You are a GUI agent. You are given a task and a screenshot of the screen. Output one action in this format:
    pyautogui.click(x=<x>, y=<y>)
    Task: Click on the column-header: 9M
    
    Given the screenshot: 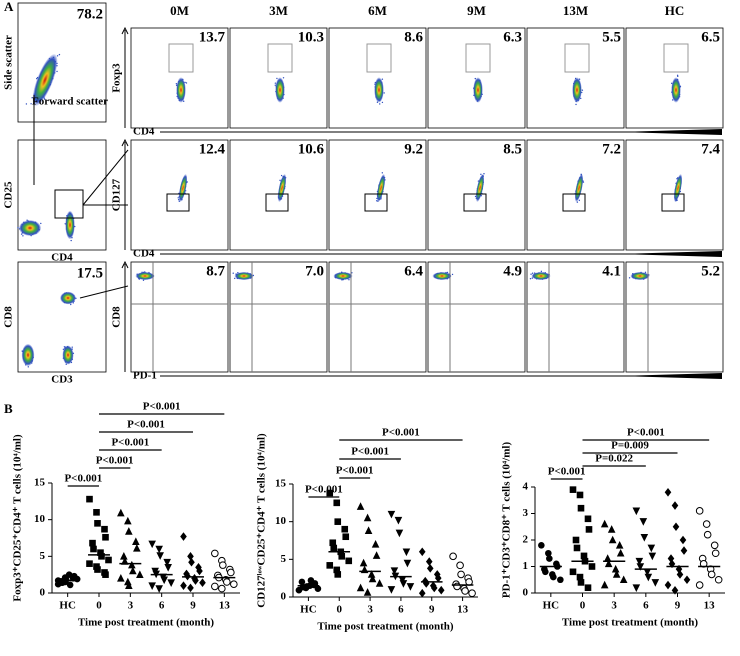 What is the action you would take?
    pyautogui.click(x=476, y=10)
    